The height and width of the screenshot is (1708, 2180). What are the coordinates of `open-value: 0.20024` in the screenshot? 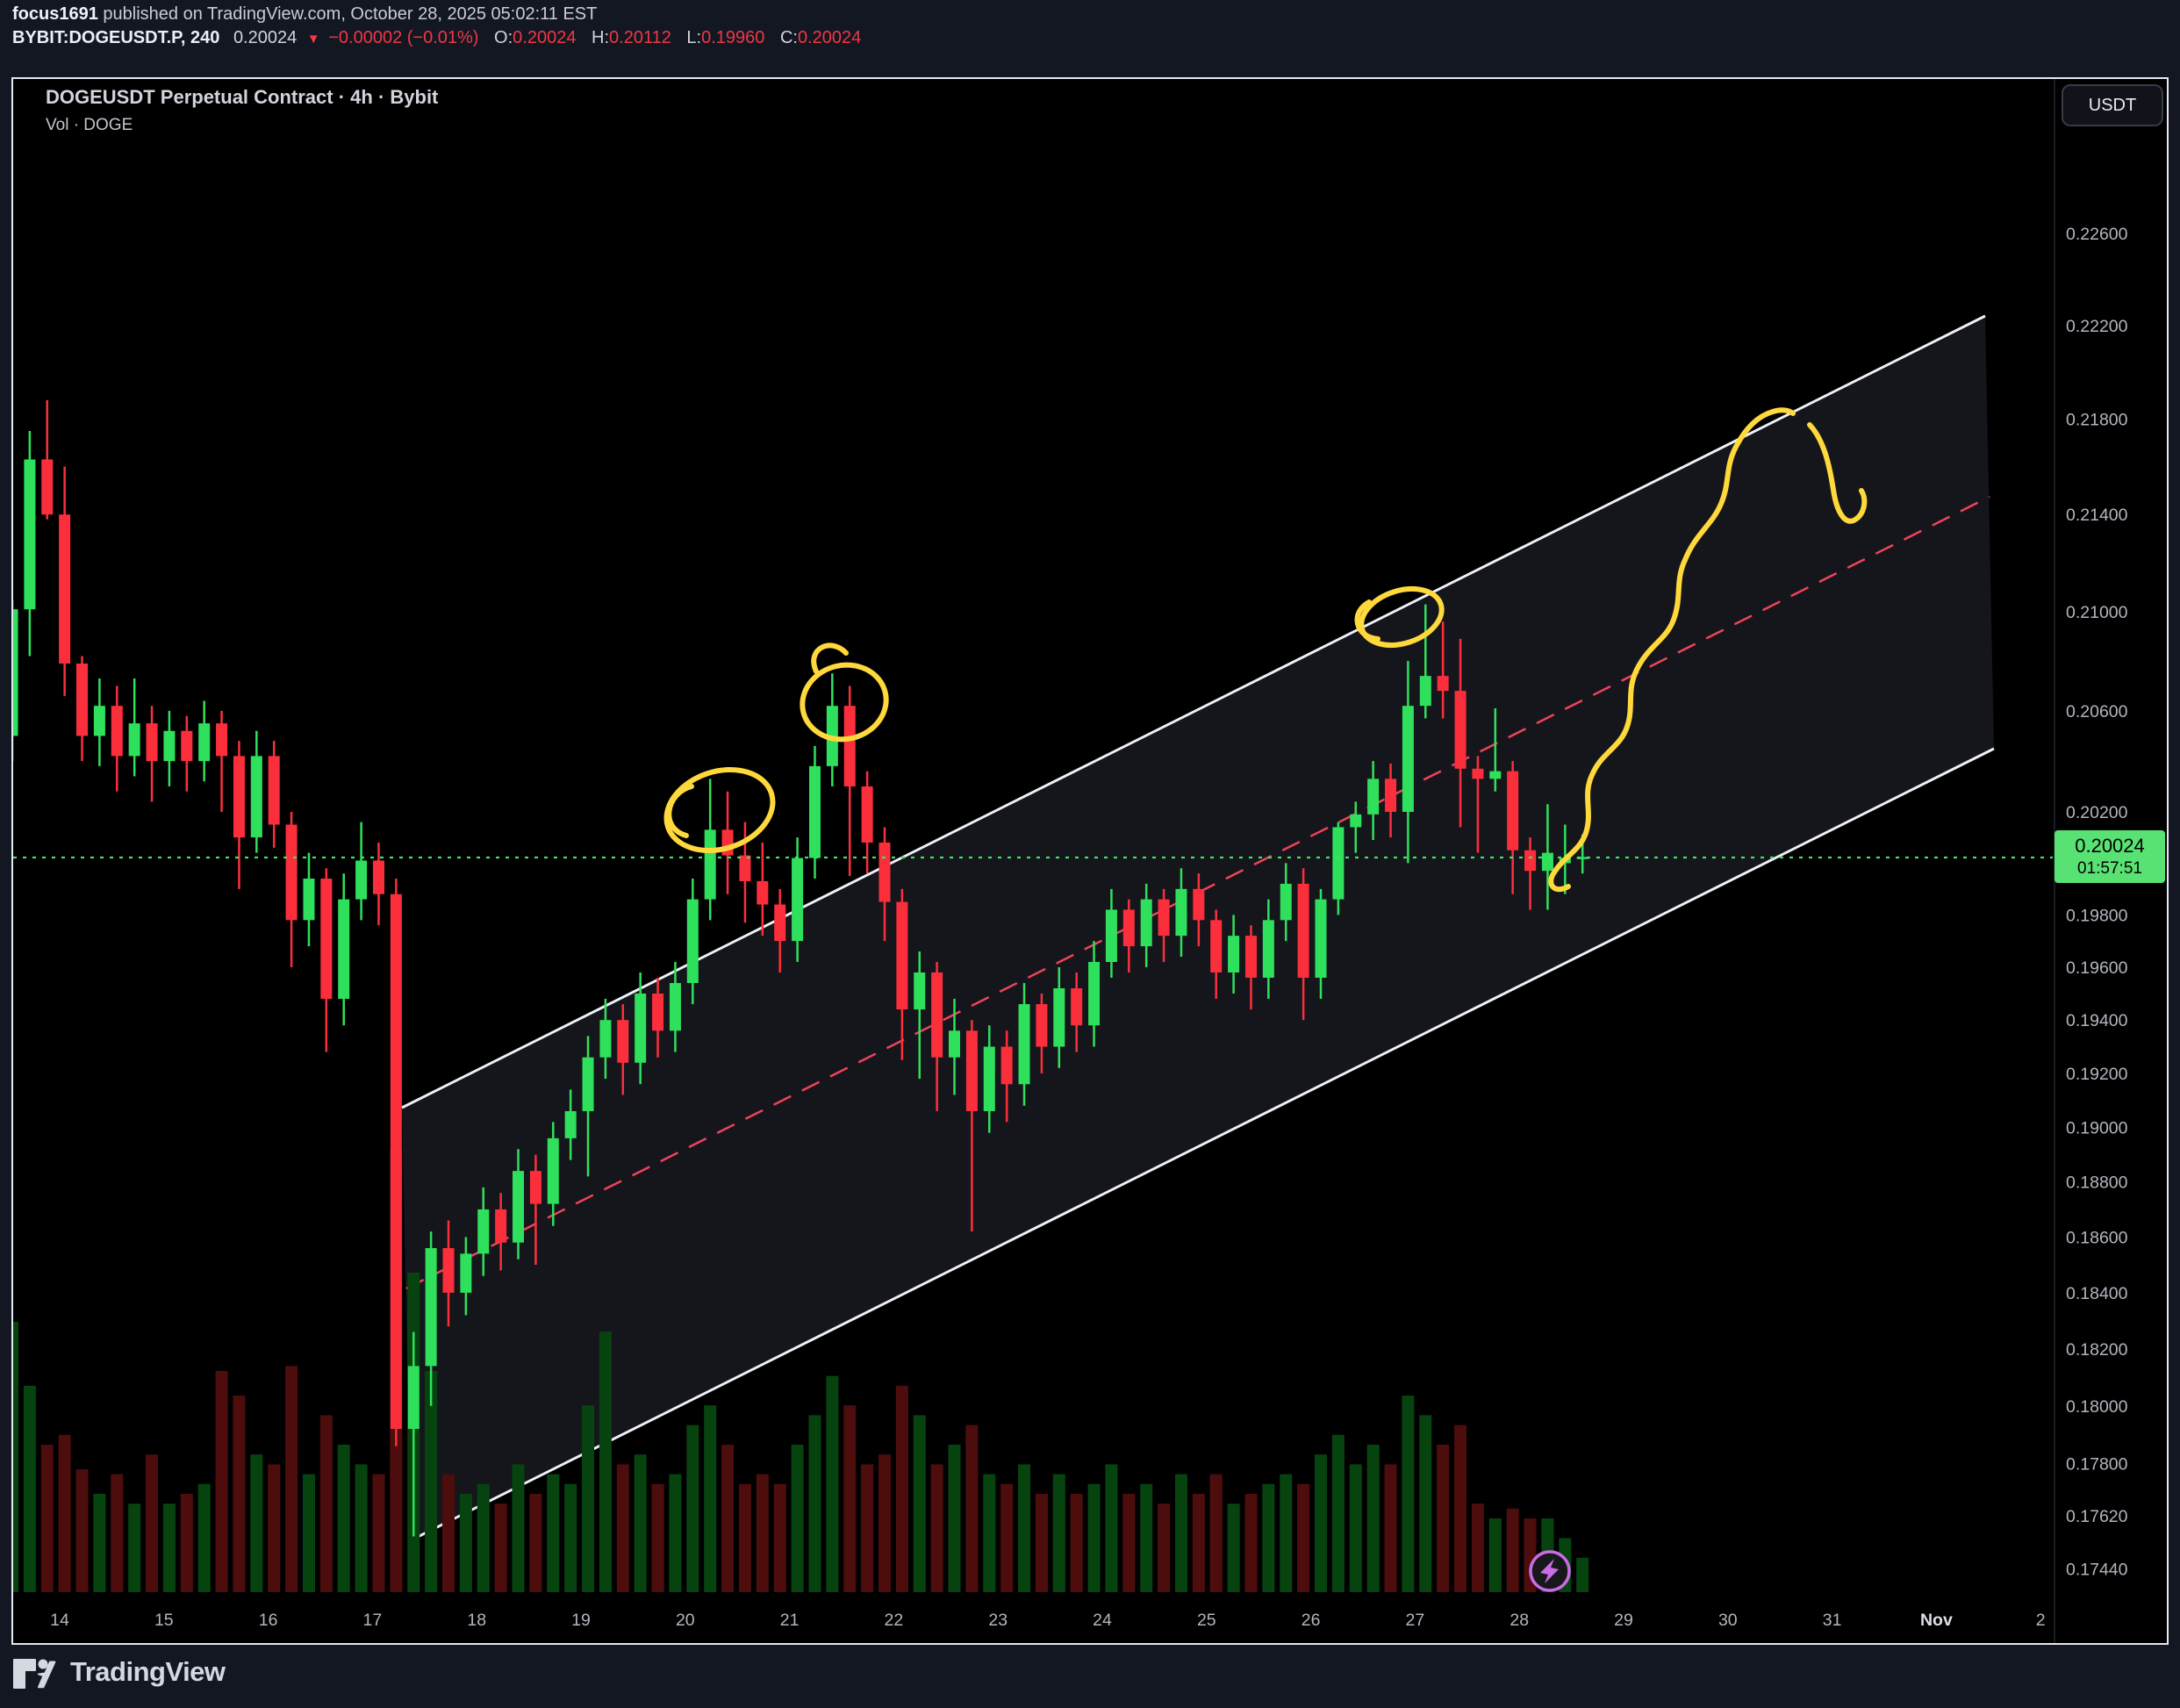 It's located at (545, 37).